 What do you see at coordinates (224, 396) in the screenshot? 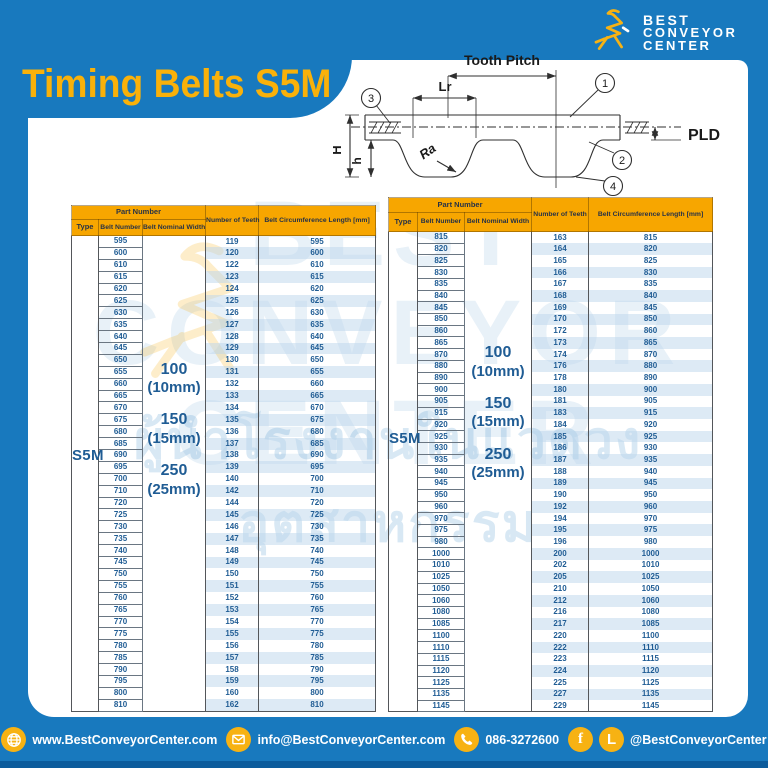
I see `table-row: 665 133 665` at bounding box center [224, 396].